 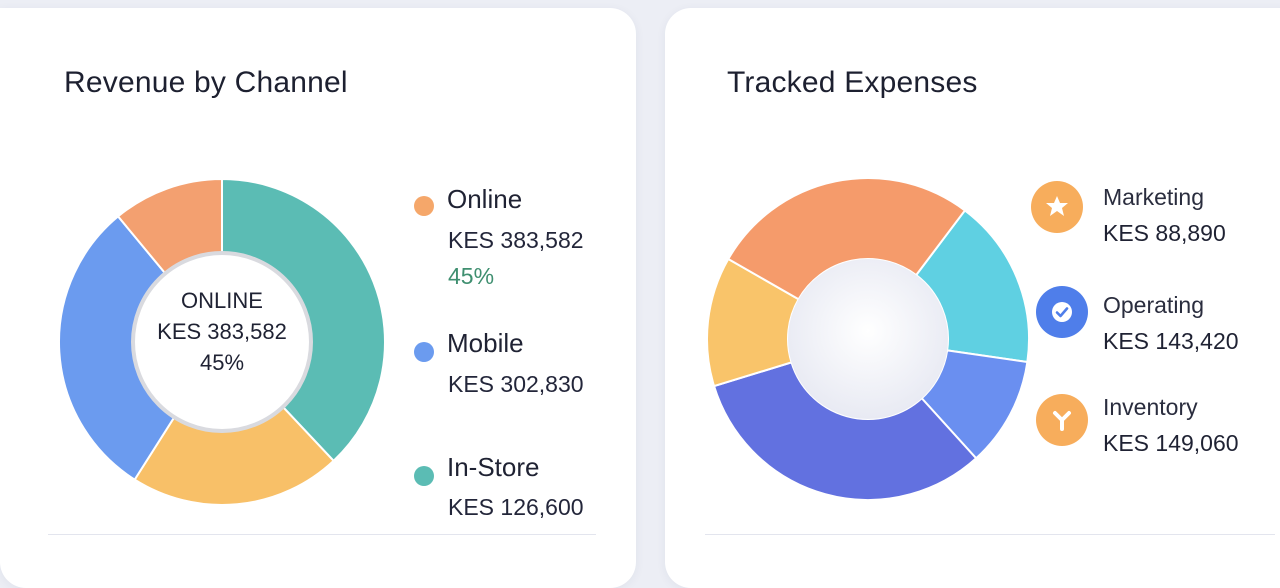 I want to click on y-shape-icon, so click(x=1062, y=420).